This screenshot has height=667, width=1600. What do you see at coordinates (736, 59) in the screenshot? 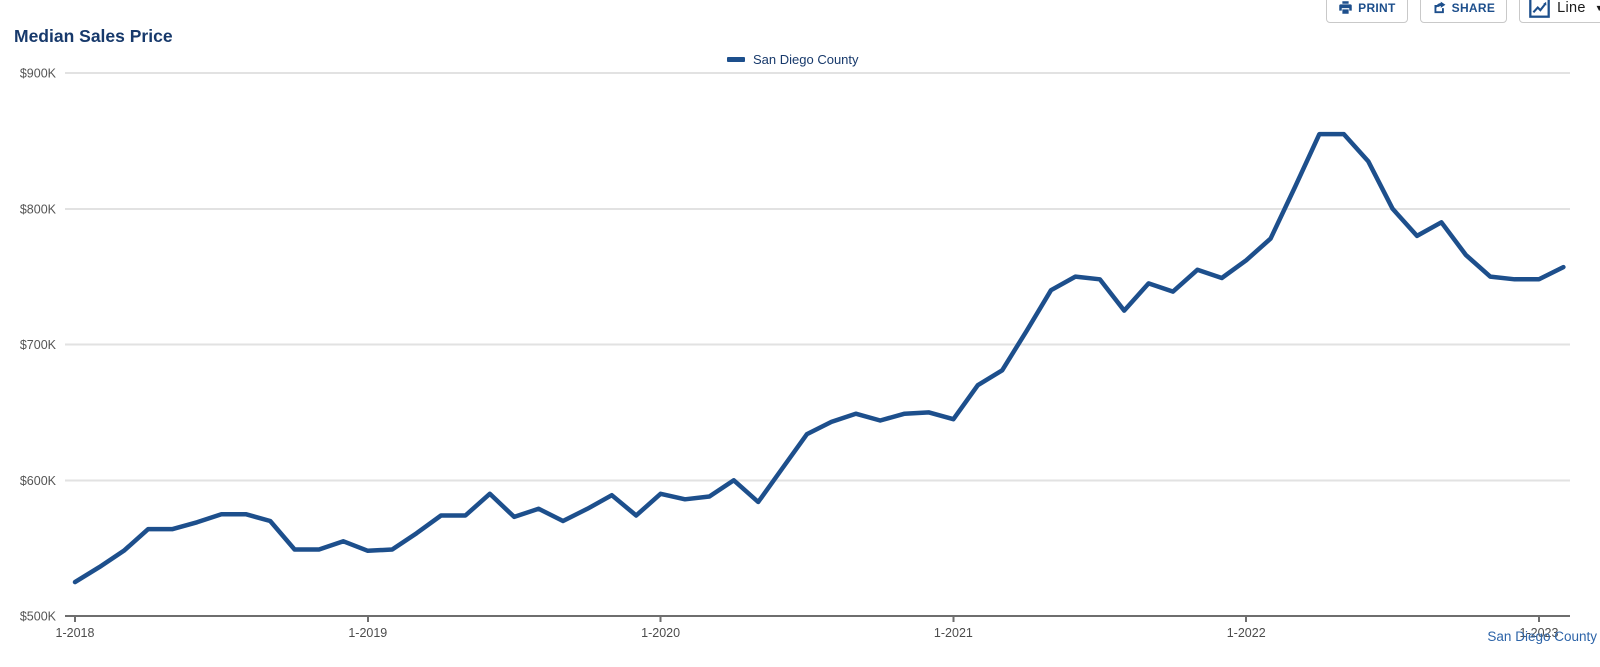
I see `legend-swatch` at bounding box center [736, 59].